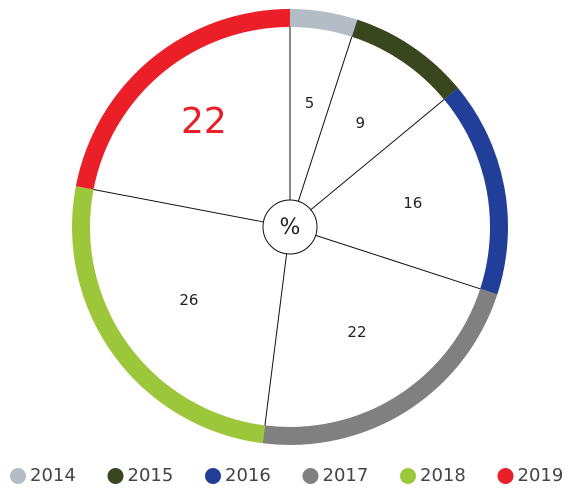 This screenshot has width=571, height=489. Describe the element at coordinates (412, 203) in the screenshot. I see `value-label: 16` at that location.